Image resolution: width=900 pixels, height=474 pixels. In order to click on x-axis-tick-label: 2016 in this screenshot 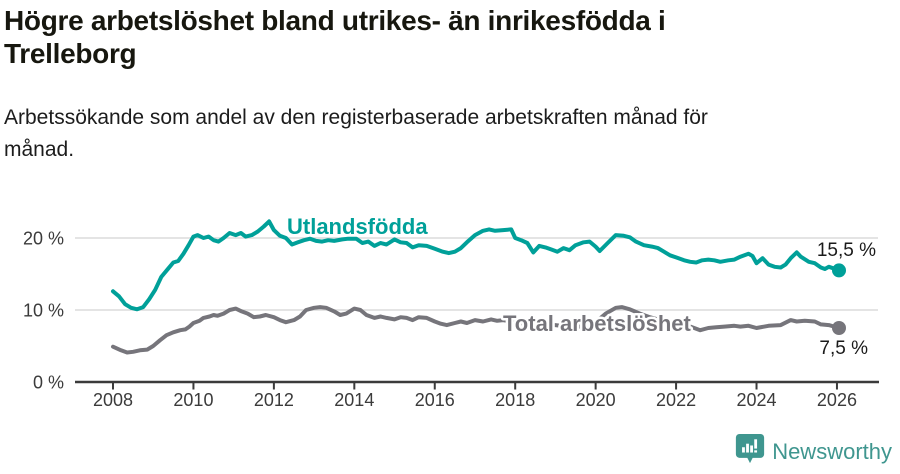, I will do `click(435, 400)`.